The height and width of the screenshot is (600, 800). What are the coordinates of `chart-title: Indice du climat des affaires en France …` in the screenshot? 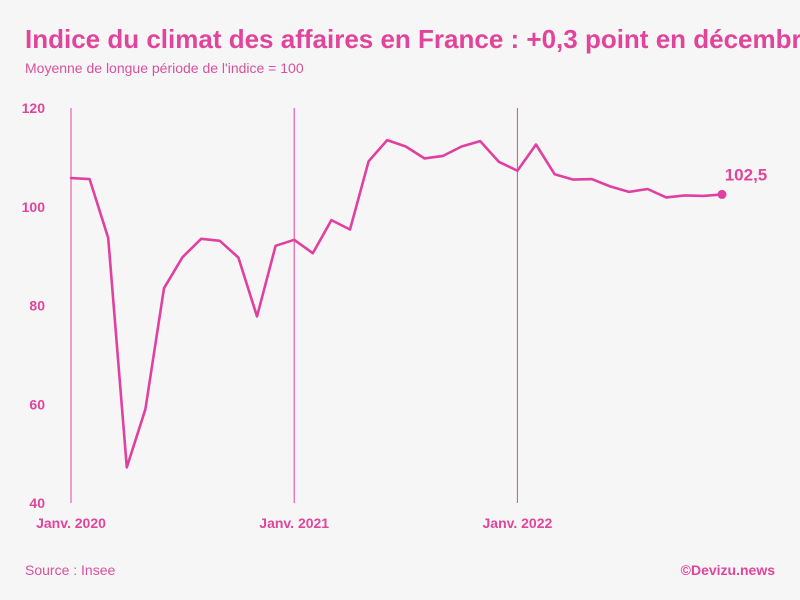 It's located at (412, 39).